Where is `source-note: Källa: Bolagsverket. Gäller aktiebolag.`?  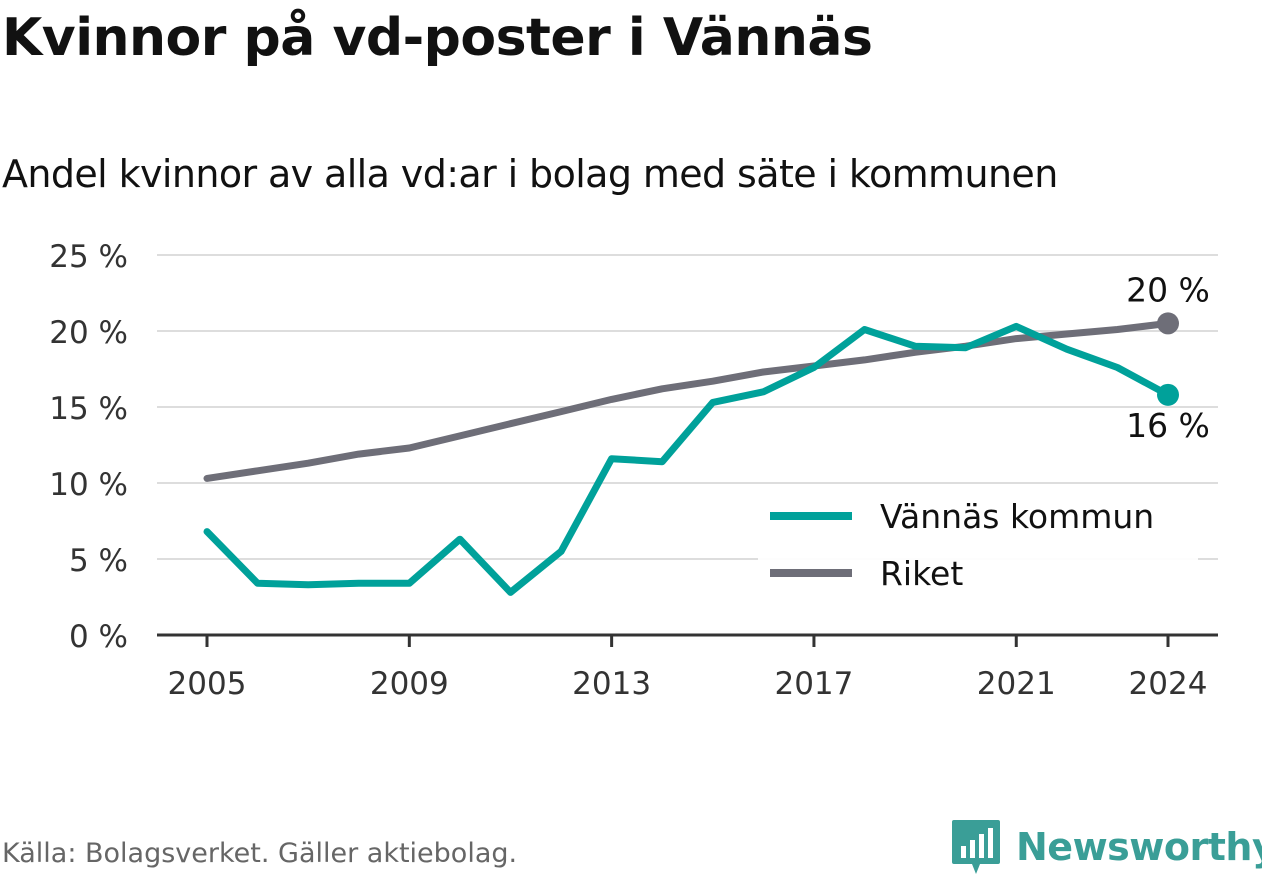
source-note: Källa: Bolagsverket. Gäller aktiebolag. is located at coordinates (260, 853).